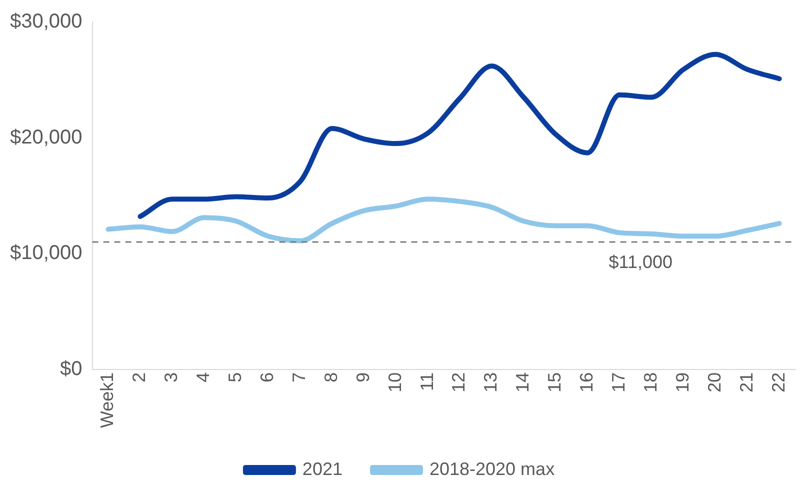 The width and height of the screenshot is (804, 493). I want to click on x-tick-label: 19, so click(682, 382).